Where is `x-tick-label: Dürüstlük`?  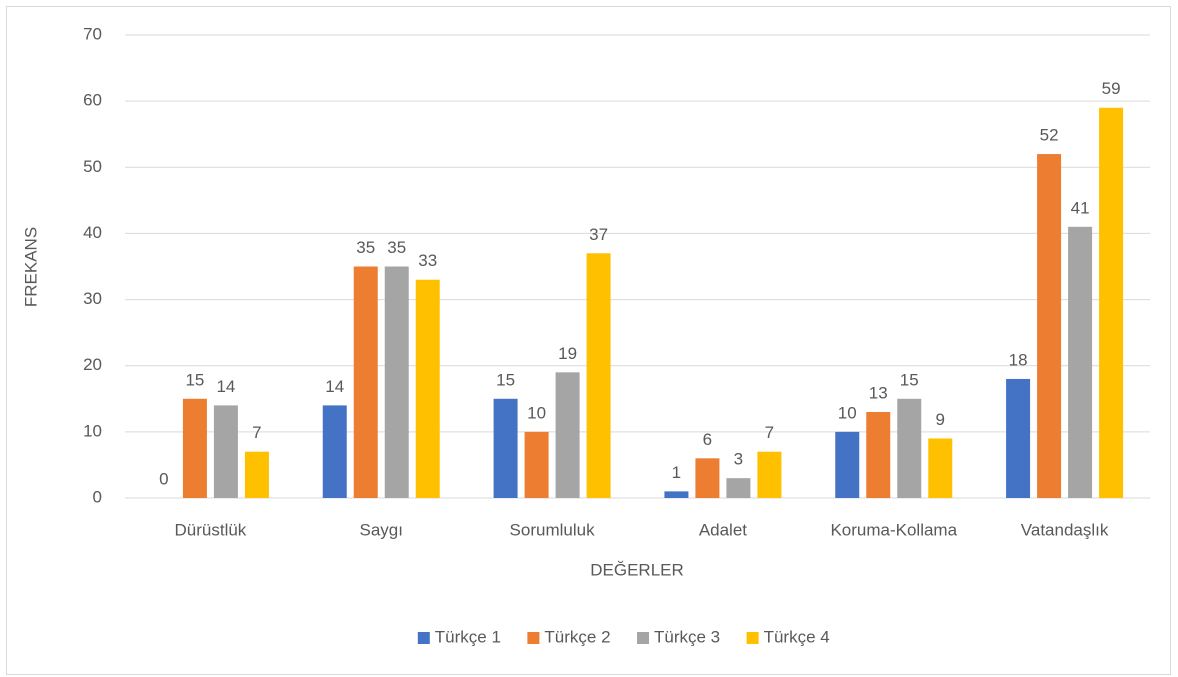 x-tick-label: Dürüstlük is located at coordinates (211, 529).